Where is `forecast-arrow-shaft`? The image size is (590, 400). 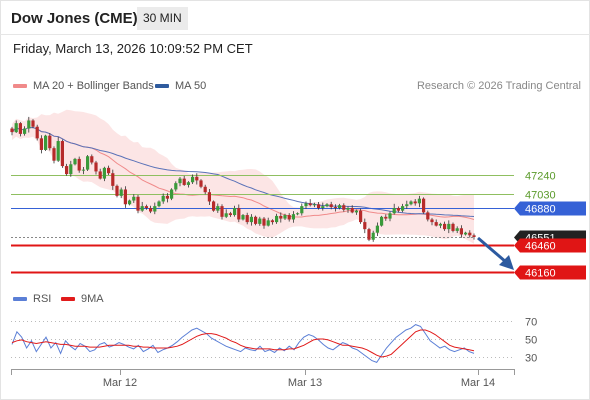
forecast-arrow-shaft is located at coordinates (492, 250).